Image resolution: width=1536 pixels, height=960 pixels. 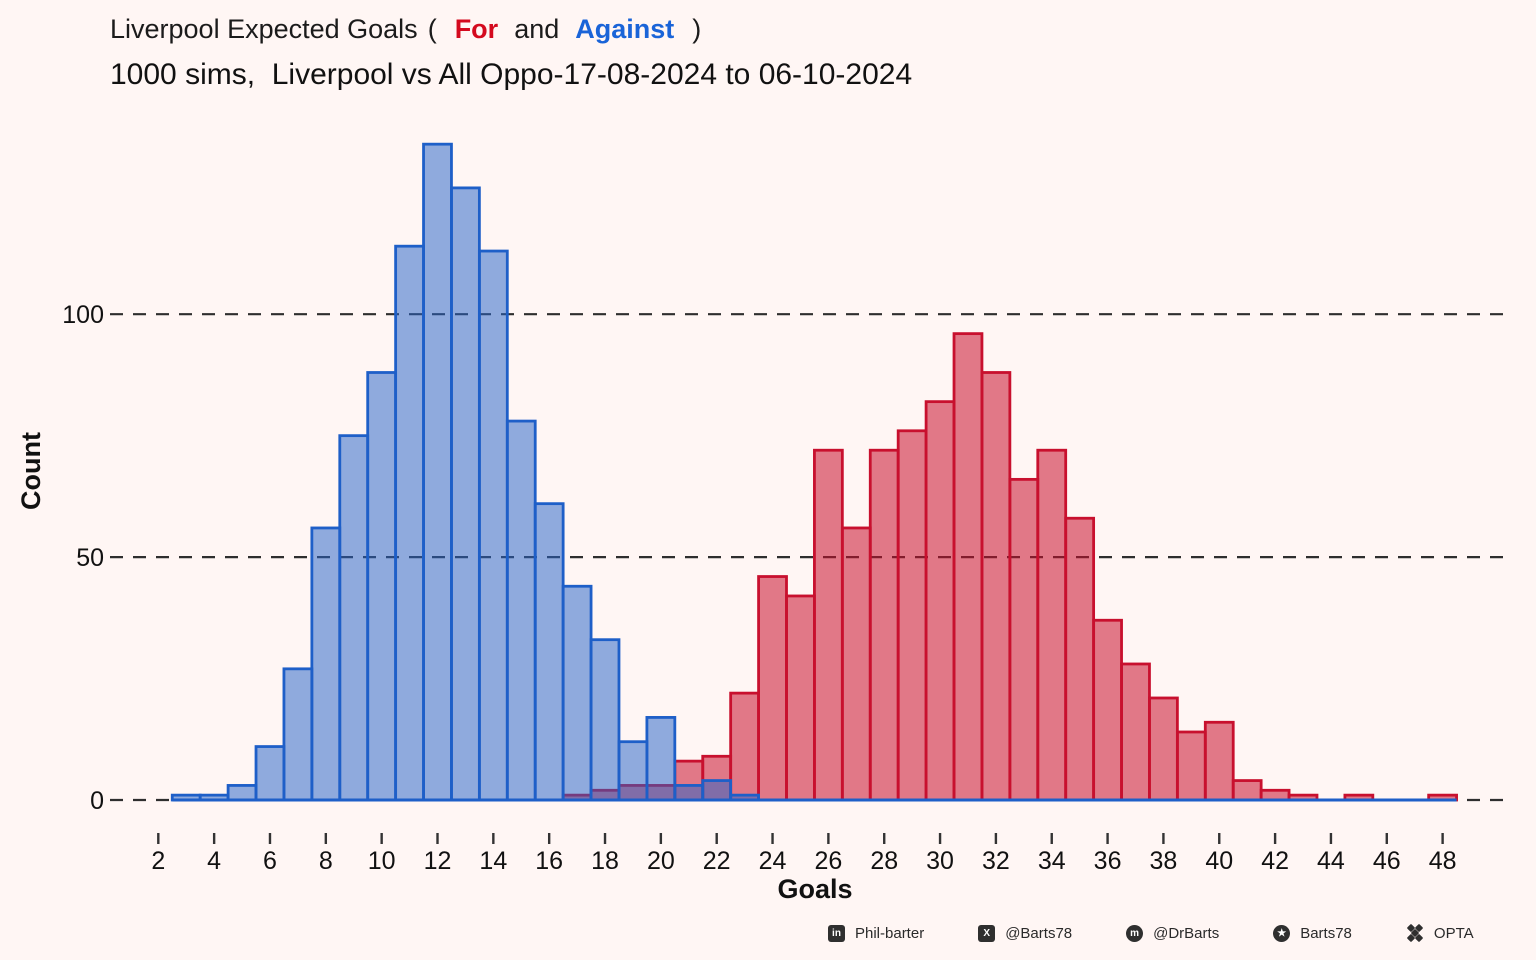 What do you see at coordinates (1219, 861) in the screenshot?
I see `x-tick-label: 40` at bounding box center [1219, 861].